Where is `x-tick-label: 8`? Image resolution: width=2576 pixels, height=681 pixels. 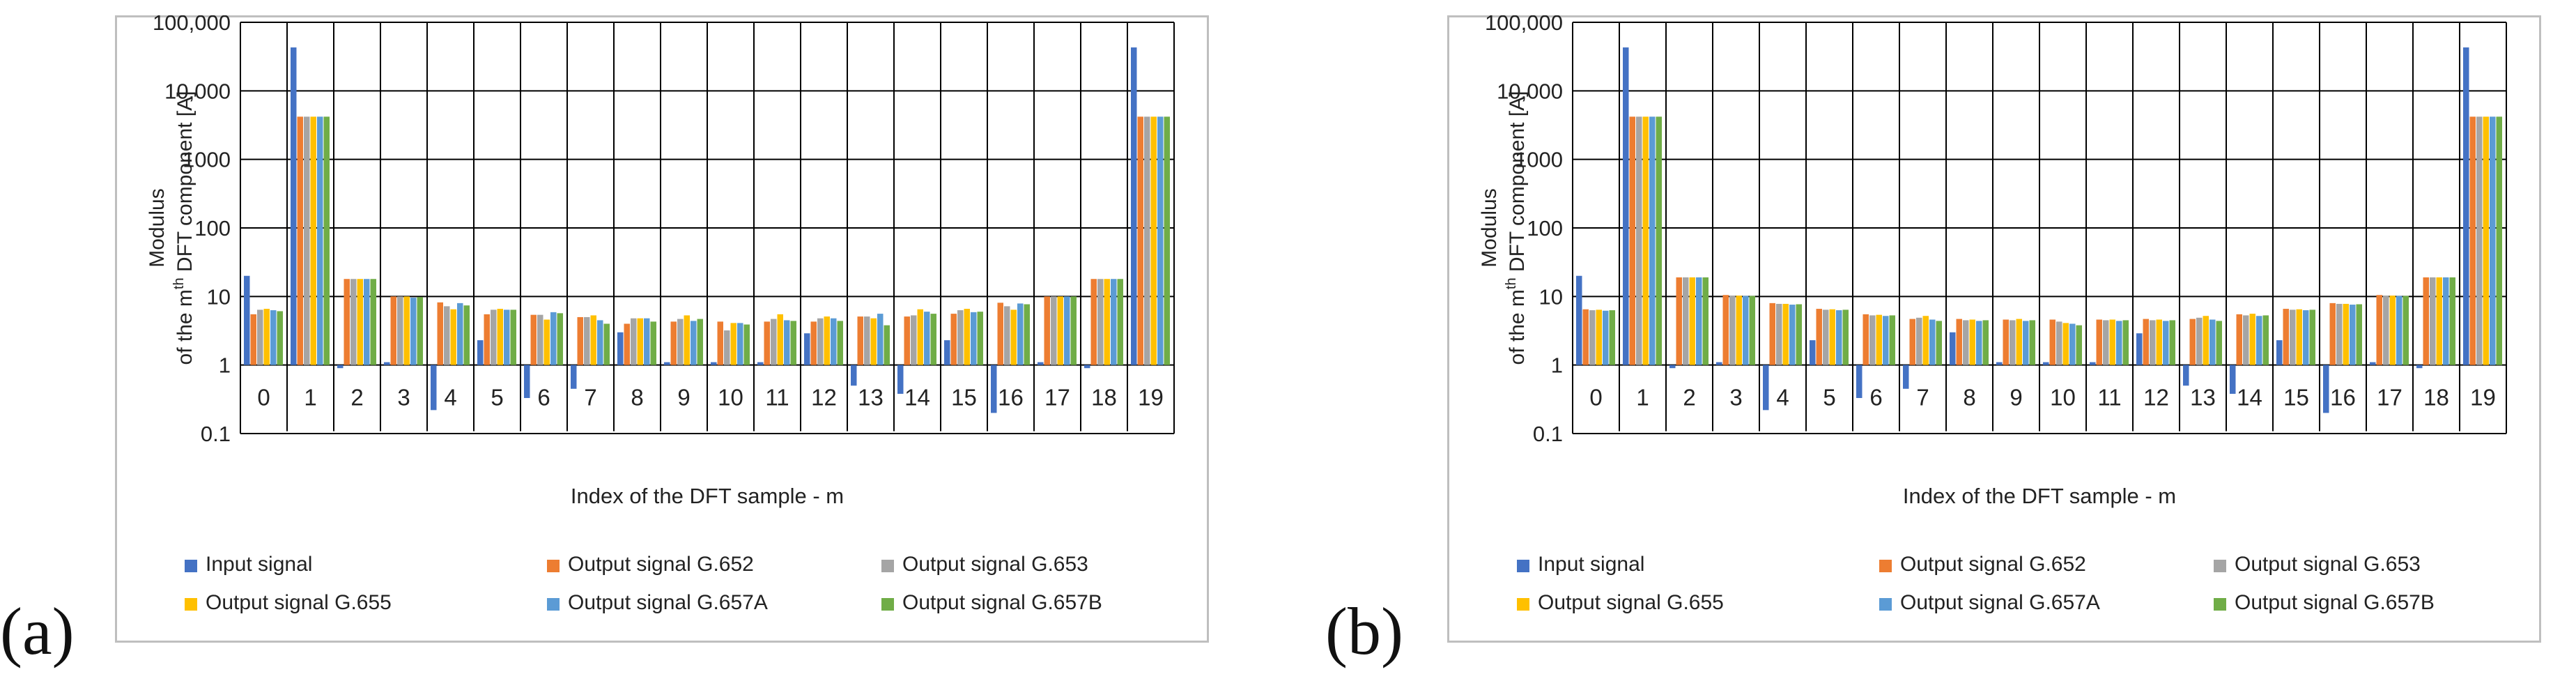
x-tick-label: 8 is located at coordinates (1969, 398).